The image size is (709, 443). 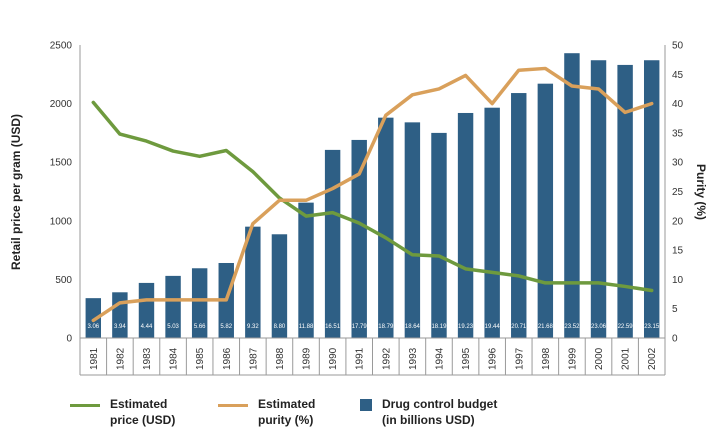 I want to click on x-tick-label: 1987, so click(x=253, y=358).